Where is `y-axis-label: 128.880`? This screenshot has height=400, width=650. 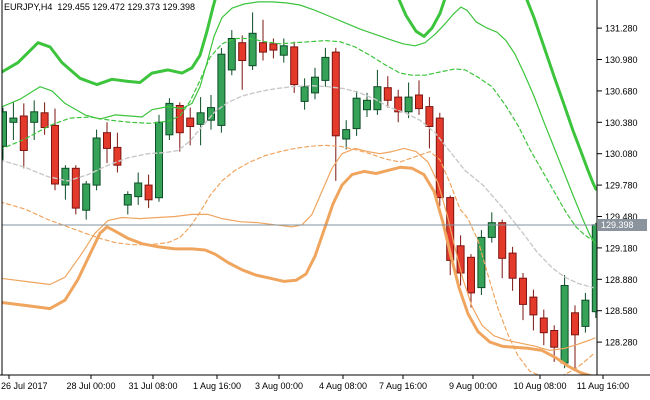
y-axis-label: 128.880 is located at coordinates (621, 280).